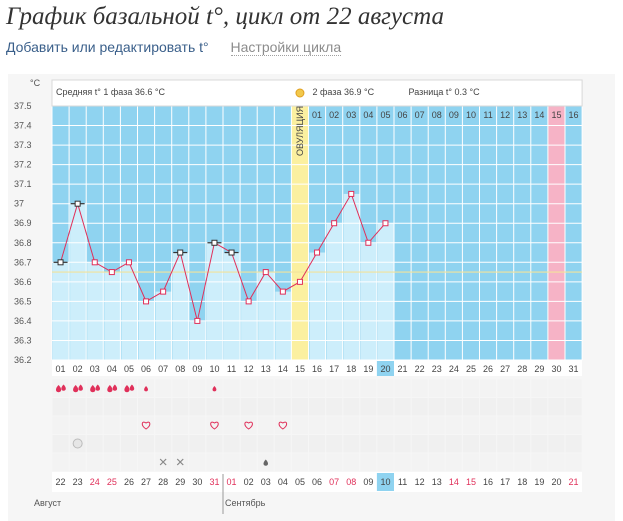 The width and height of the screenshot is (623, 521). What do you see at coordinates (402, 482) in the screenshot?
I see `date-label: 11` at bounding box center [402, 482].